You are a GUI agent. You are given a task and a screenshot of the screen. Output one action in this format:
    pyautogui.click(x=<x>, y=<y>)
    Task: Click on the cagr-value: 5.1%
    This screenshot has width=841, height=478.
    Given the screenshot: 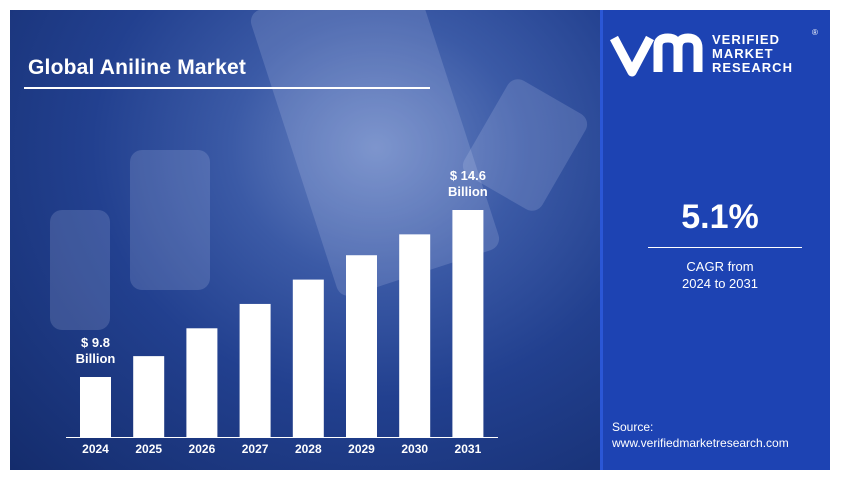 What is the action you would take?
    pyautogui.click(x=720, y=217)
    